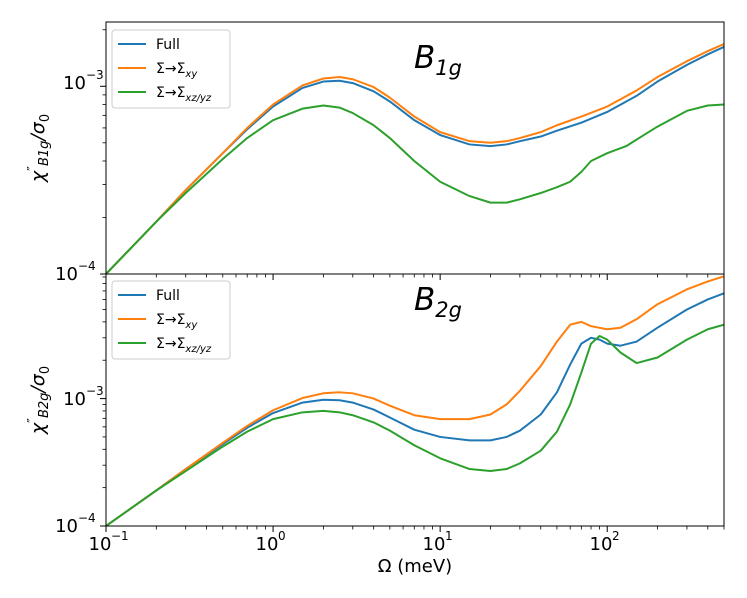 This screenshot has width=747, height=598. Describe the element at coordinates (616, 536) in the screenshot. I see `svg-text: 2` at that location.